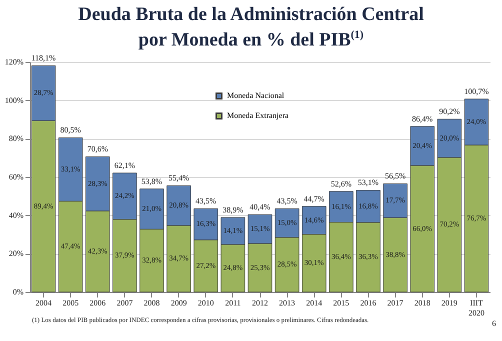 The width and height of the screenshot is (502, 341). I want to click on y-tick-label: 60%, so click(16, 177).